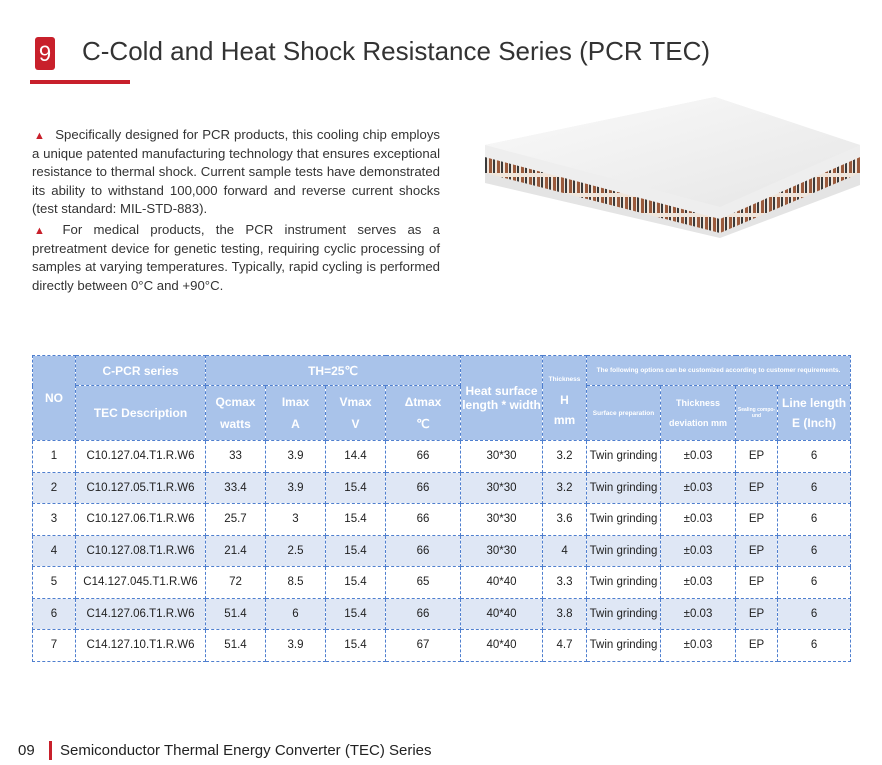 The width and height of the screenshot is (882, 765). I want to click on table-cell: 25.7, so click(235, 519).